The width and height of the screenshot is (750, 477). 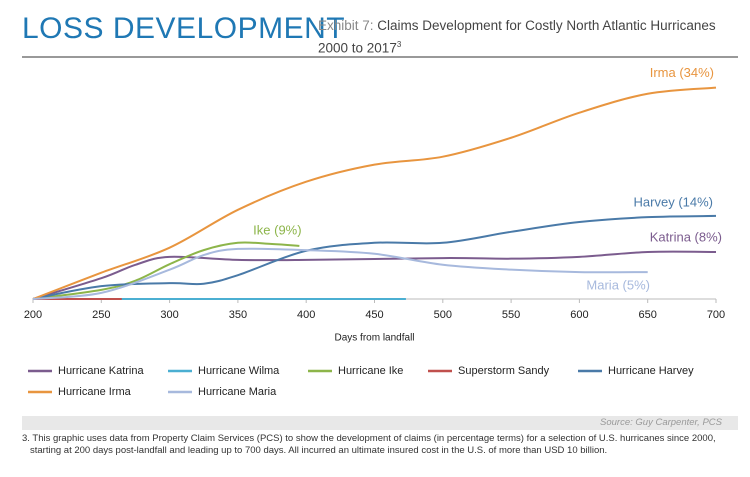 What do you see at coordinates (511, 315) in the screenshot?
I see `x-tick-label: 550` at bounding box center [511, 315].